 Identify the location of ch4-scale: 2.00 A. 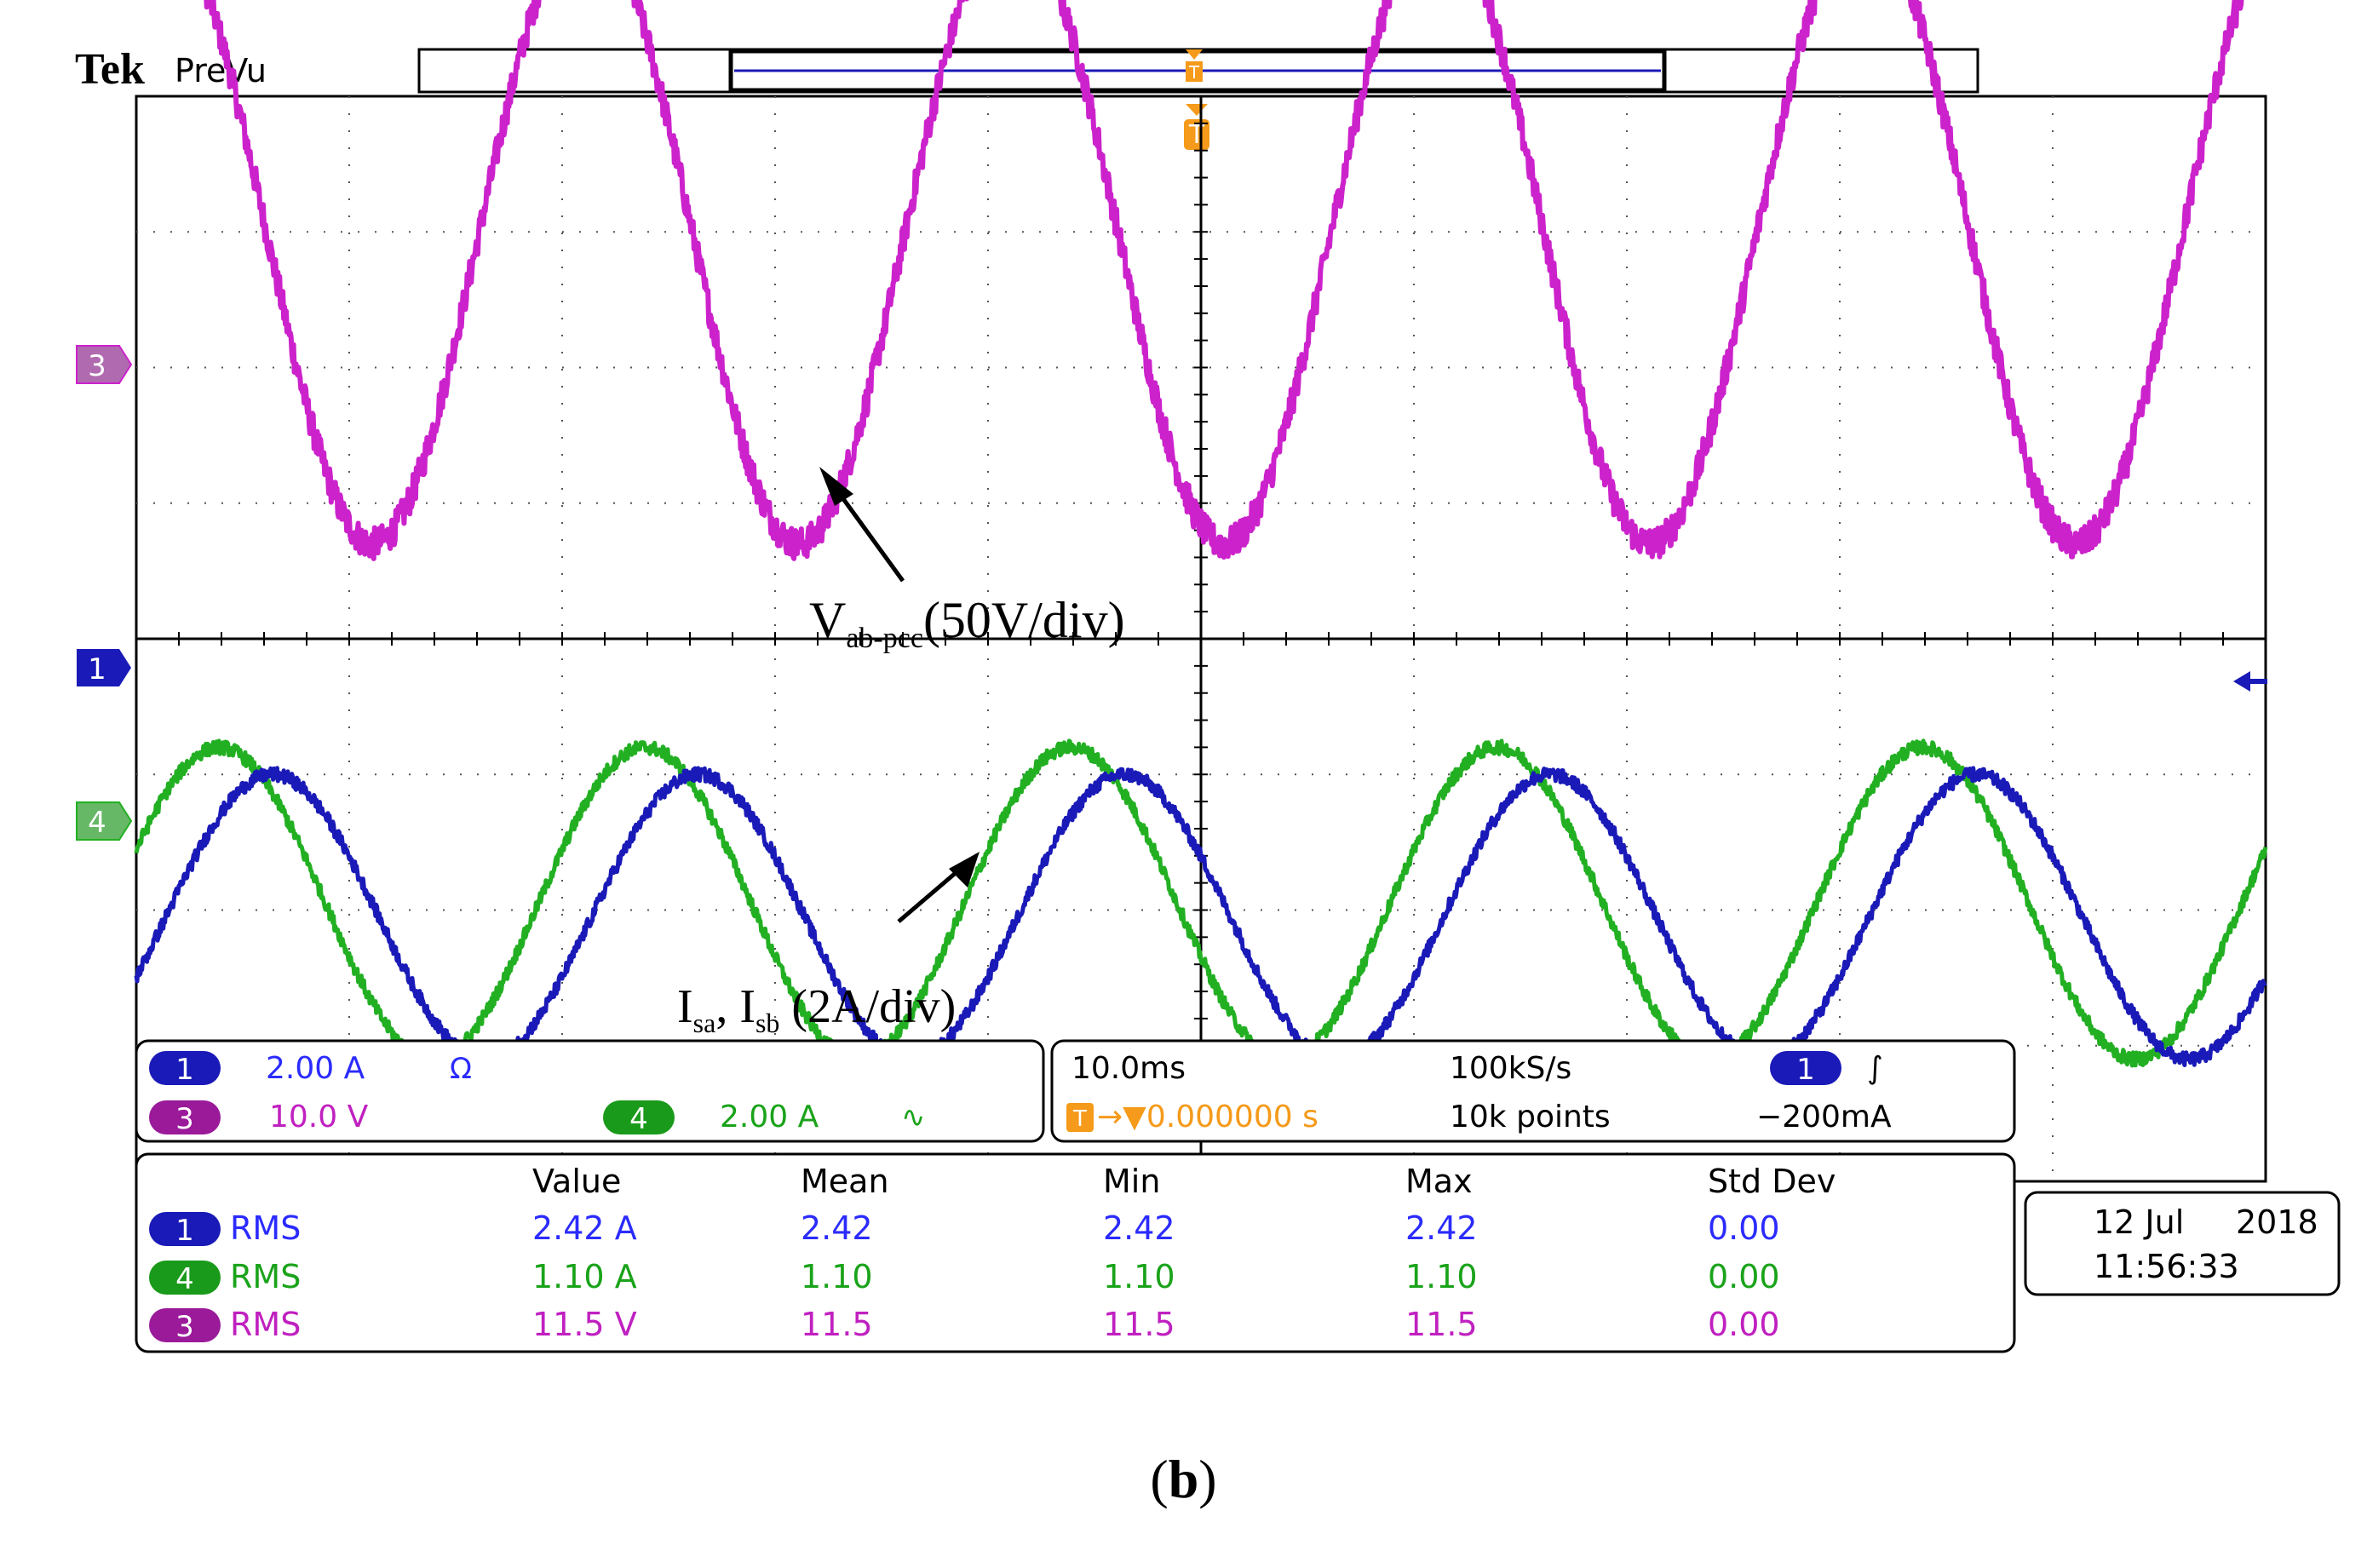
(769, 1117).